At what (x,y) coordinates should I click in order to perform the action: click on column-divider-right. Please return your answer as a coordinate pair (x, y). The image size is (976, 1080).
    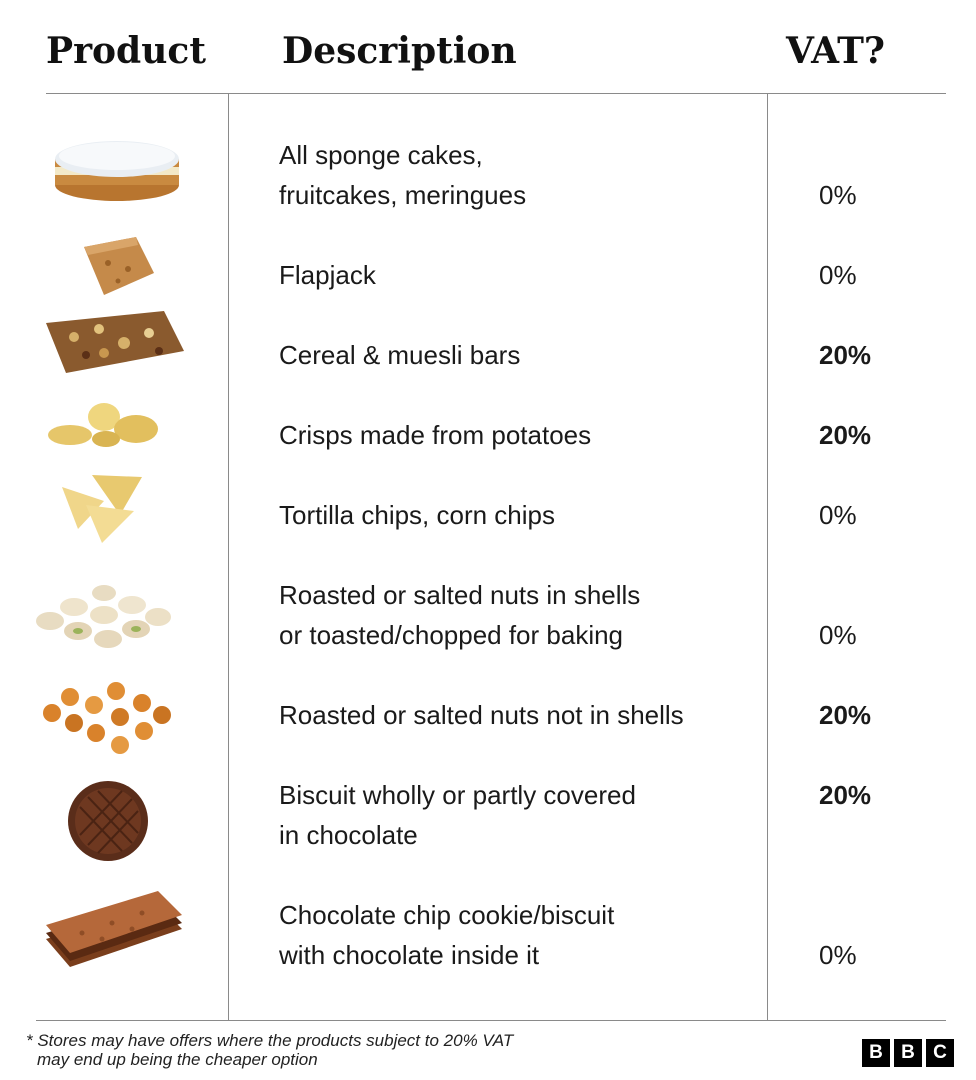
    Looking at the image, I should click on (767, 557).